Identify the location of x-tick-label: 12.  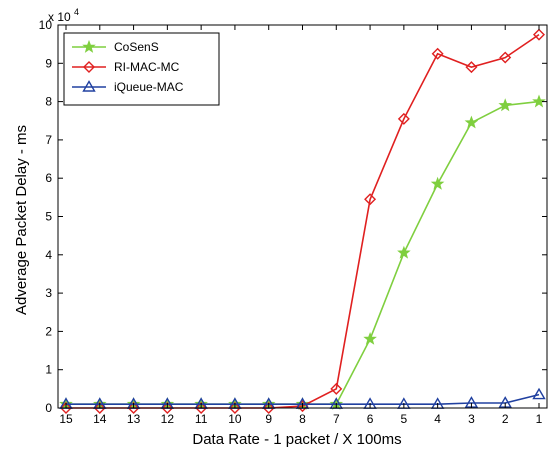
(168, 419).